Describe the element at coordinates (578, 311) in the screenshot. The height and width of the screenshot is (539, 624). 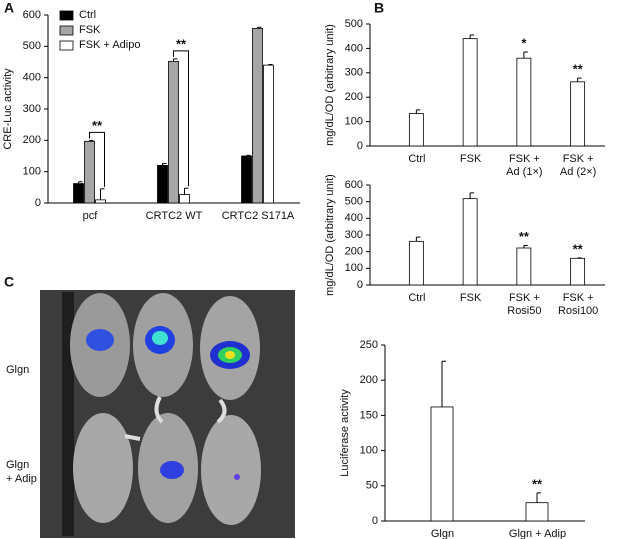
I see `x-tick-label: Rosi100` at that location.